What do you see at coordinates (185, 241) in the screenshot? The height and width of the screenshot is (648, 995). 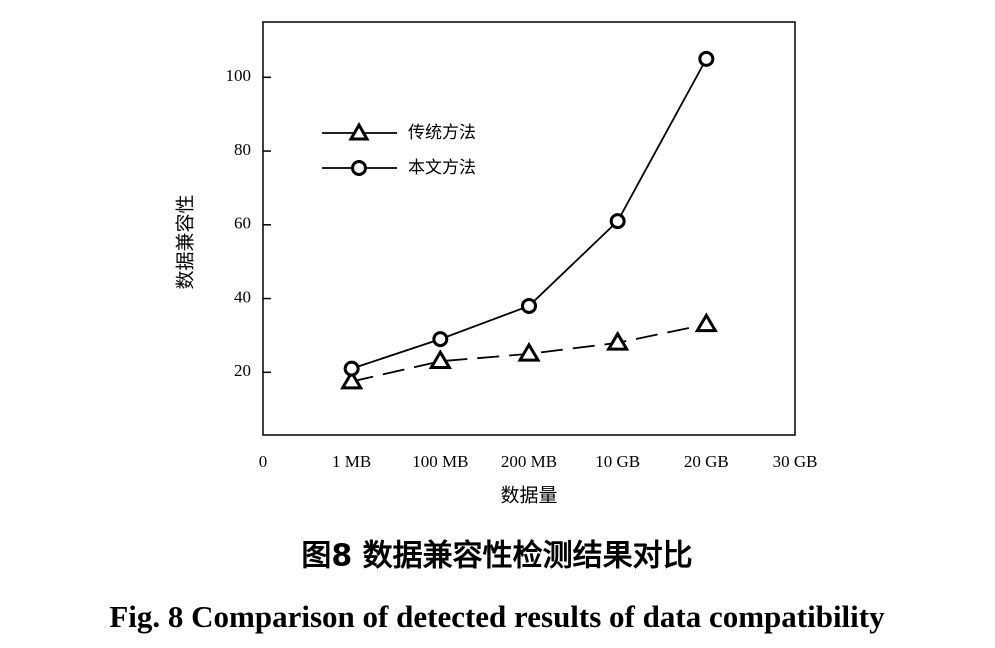 I see `y-axis-label: 数据兼容性` at bounding box center [185, 241].